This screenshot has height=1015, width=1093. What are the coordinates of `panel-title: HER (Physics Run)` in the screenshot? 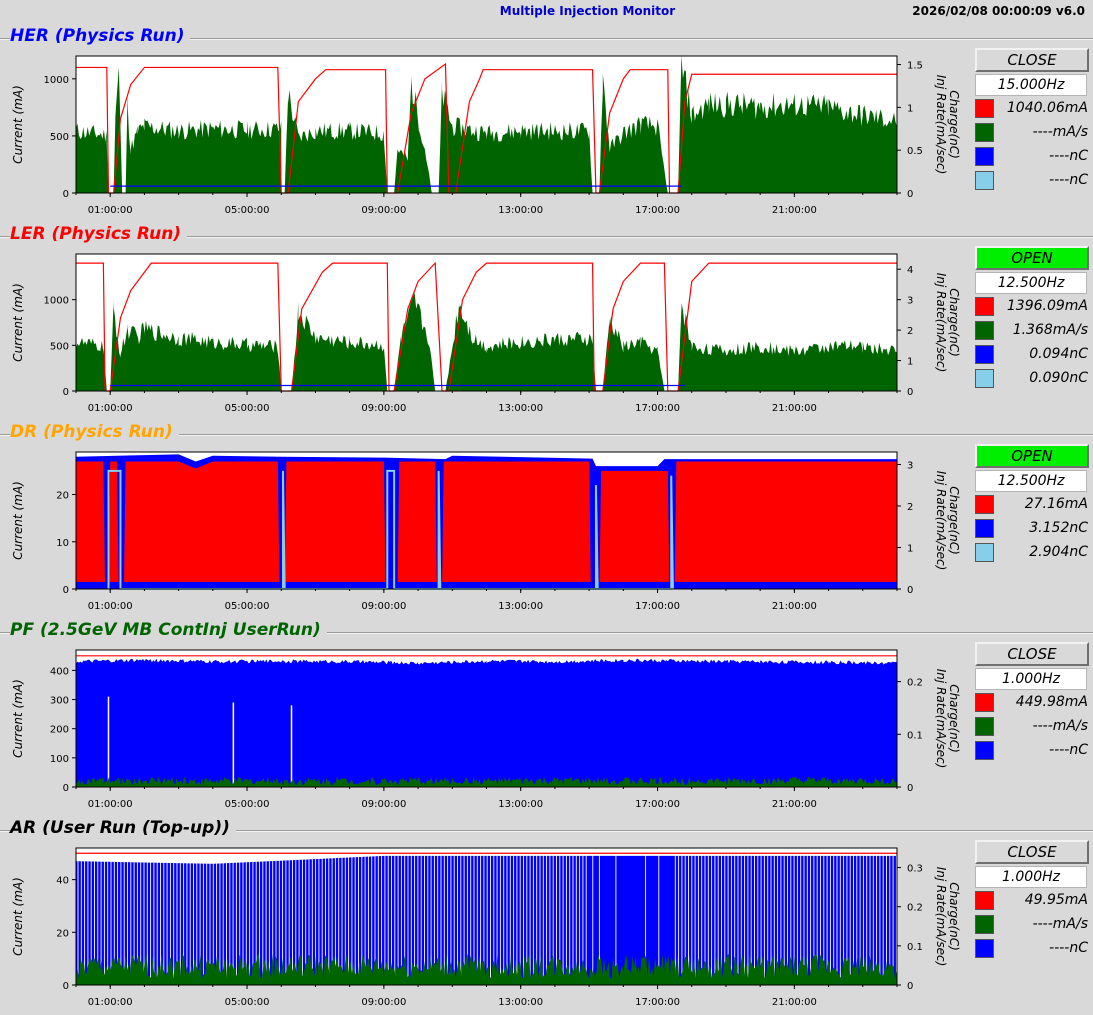 It's located at (100, 36).